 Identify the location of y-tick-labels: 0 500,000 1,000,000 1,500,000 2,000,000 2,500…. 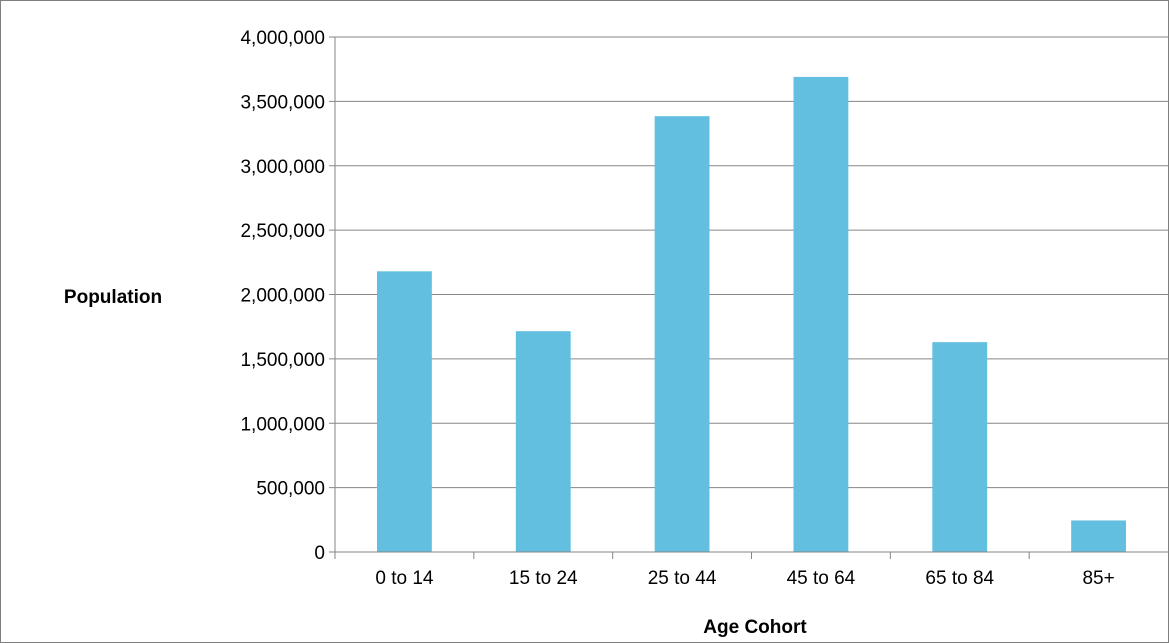
(282, 296).